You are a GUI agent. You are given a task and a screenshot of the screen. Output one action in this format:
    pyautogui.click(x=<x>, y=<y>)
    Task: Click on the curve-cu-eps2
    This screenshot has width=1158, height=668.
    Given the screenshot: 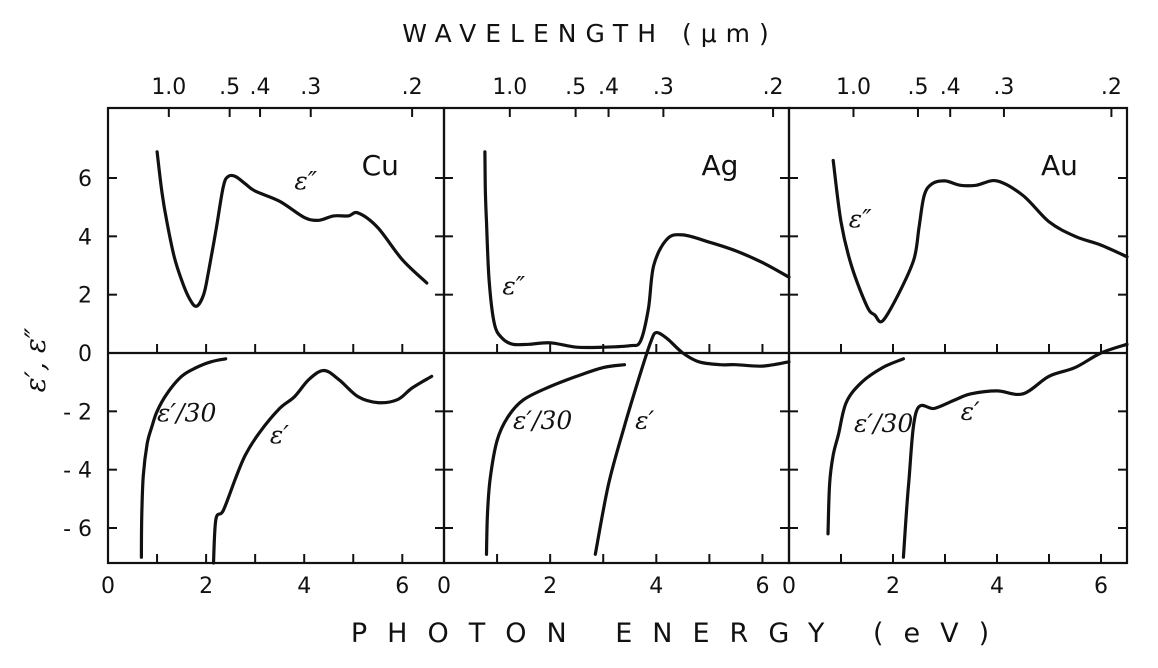 What is the action you would take?
    pyautogui.click(x=292, y=229)
    